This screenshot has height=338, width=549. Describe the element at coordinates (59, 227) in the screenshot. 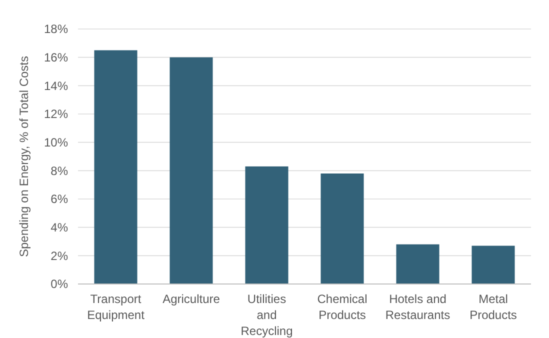

I see `y-tick-label: 4%` at that location.